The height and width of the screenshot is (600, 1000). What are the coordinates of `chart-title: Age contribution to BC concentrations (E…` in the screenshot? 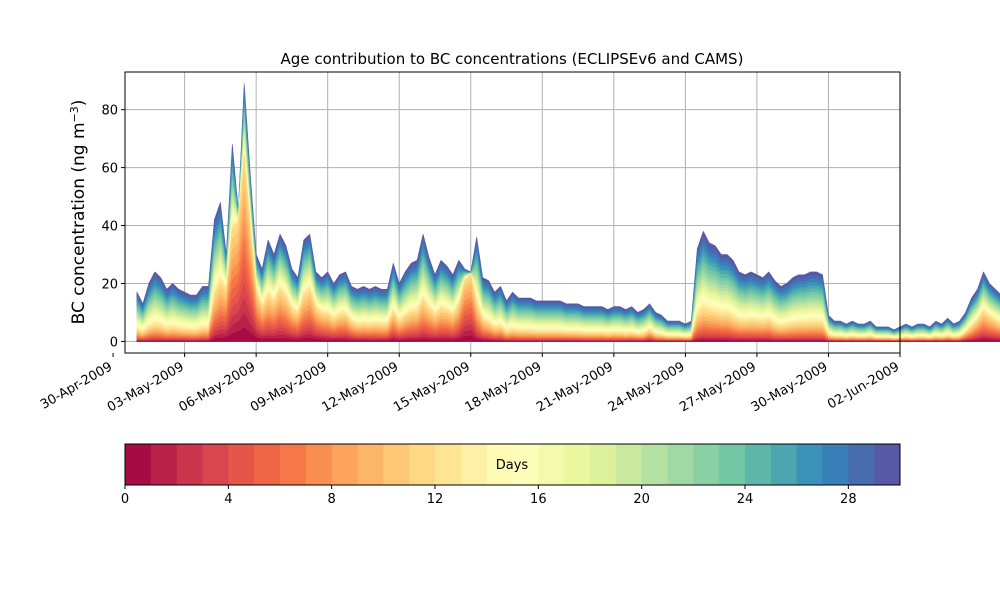 It's located at (512, 59).